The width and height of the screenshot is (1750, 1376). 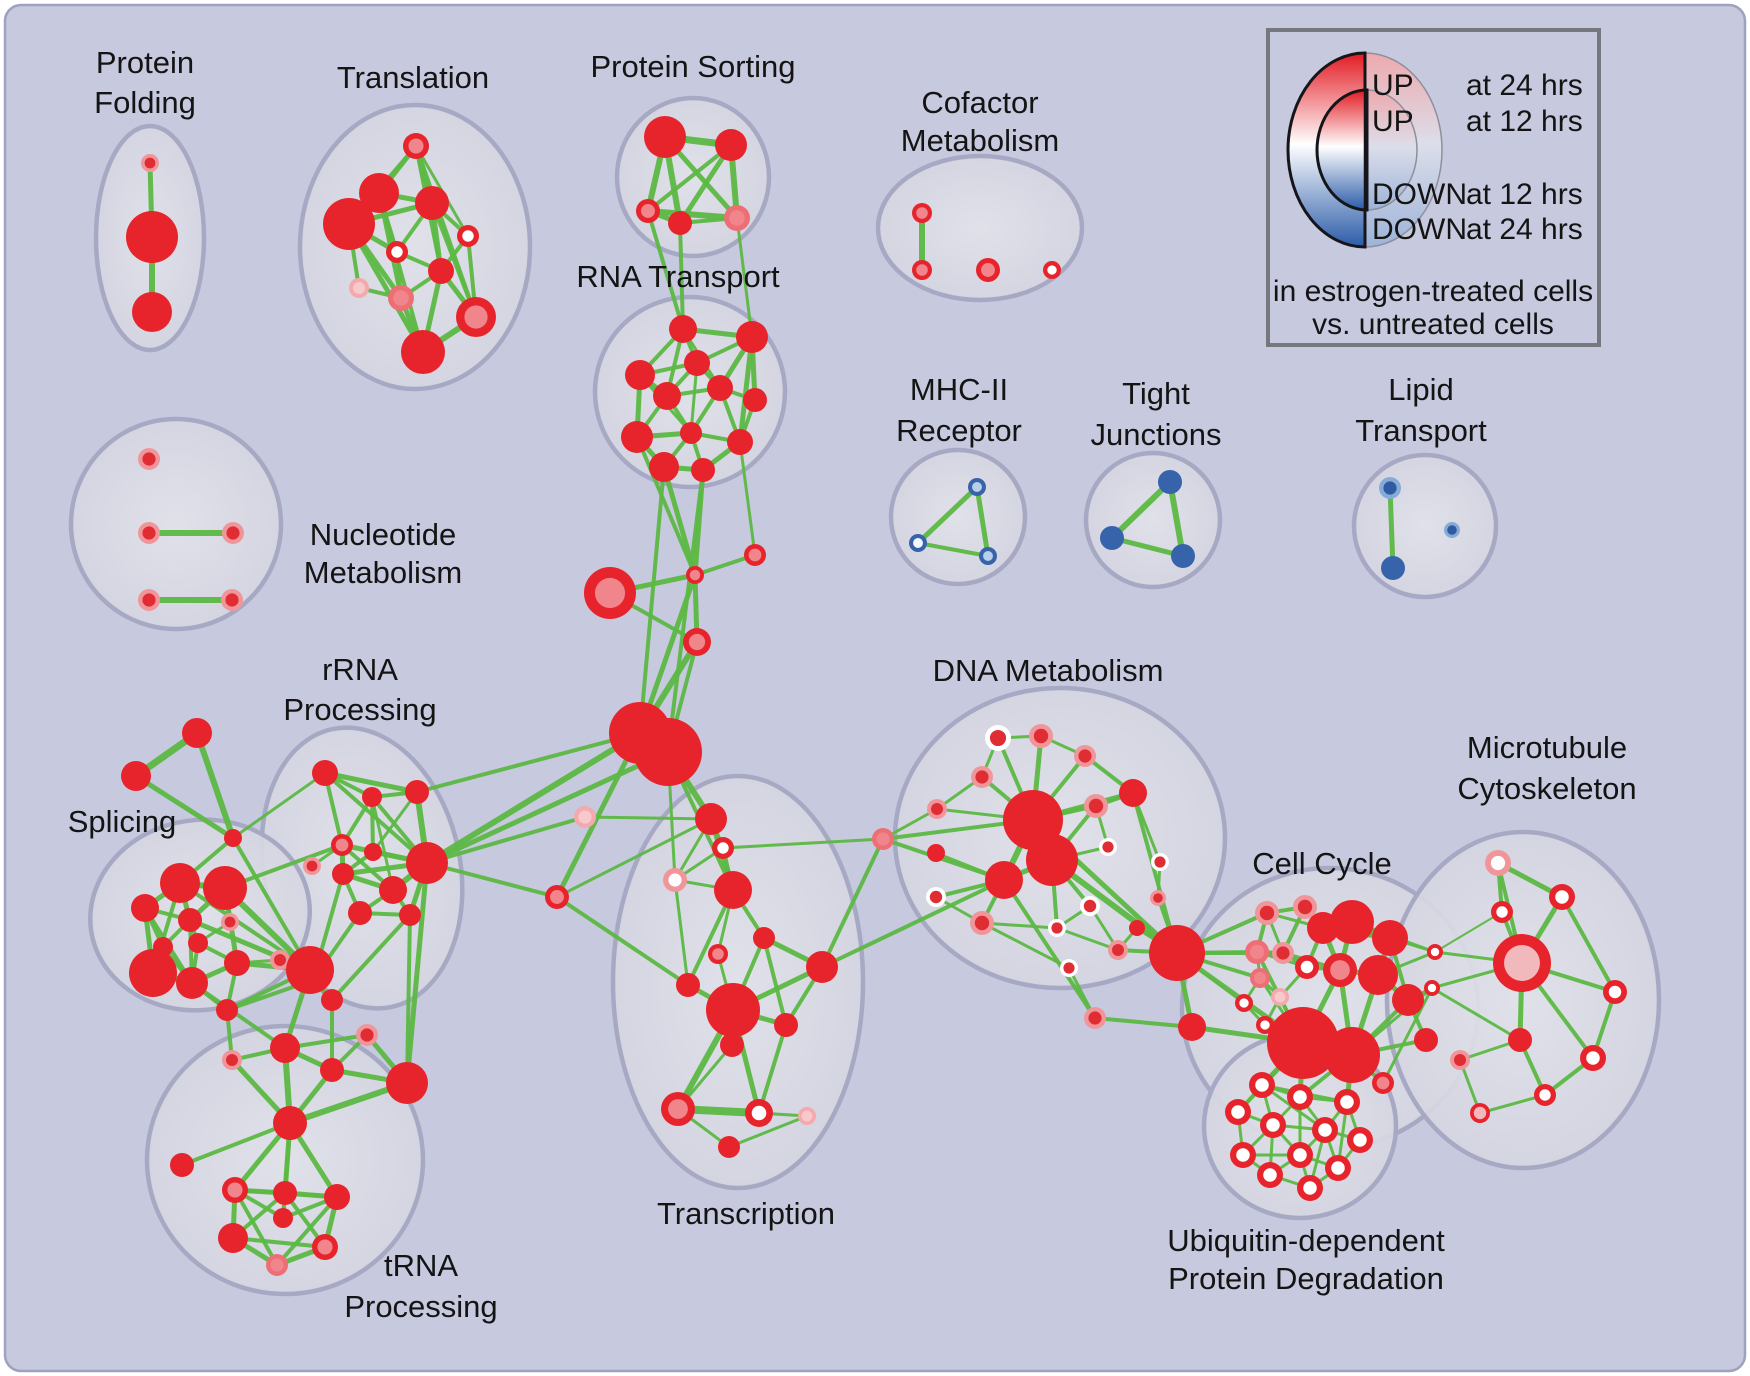 What do you see at coordinates (371, 782) in the screenshot?
I see `edge-rrna_processing` at bounding box center [371, 782].